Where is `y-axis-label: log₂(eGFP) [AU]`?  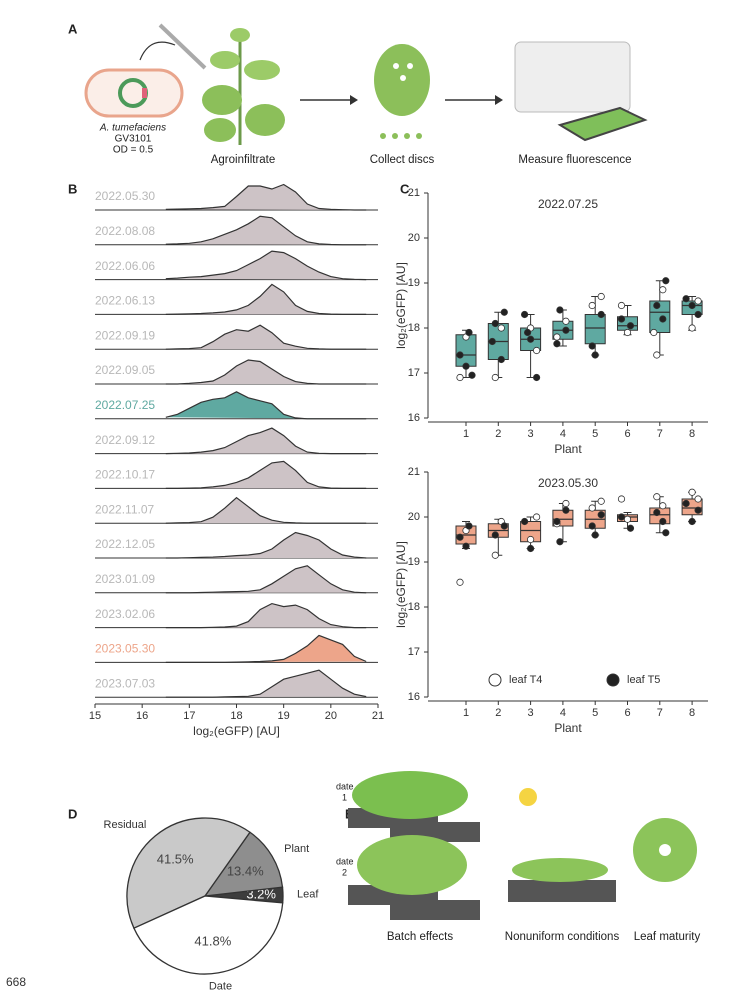
y-axis-label: log₂(eGFP) [AU] is located at coordinates (401, 584).